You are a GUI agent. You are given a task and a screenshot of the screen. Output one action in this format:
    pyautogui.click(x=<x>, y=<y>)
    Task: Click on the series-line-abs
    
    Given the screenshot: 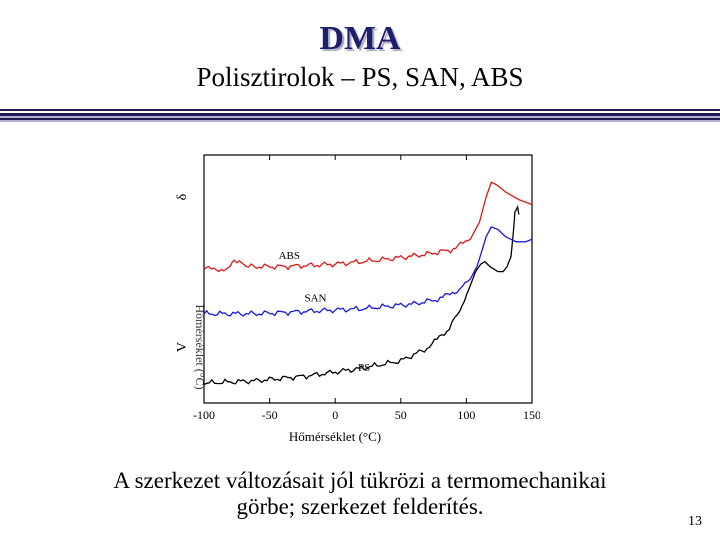 What is the action you would take?
    pyautogui.click(x=368, y=227)
    